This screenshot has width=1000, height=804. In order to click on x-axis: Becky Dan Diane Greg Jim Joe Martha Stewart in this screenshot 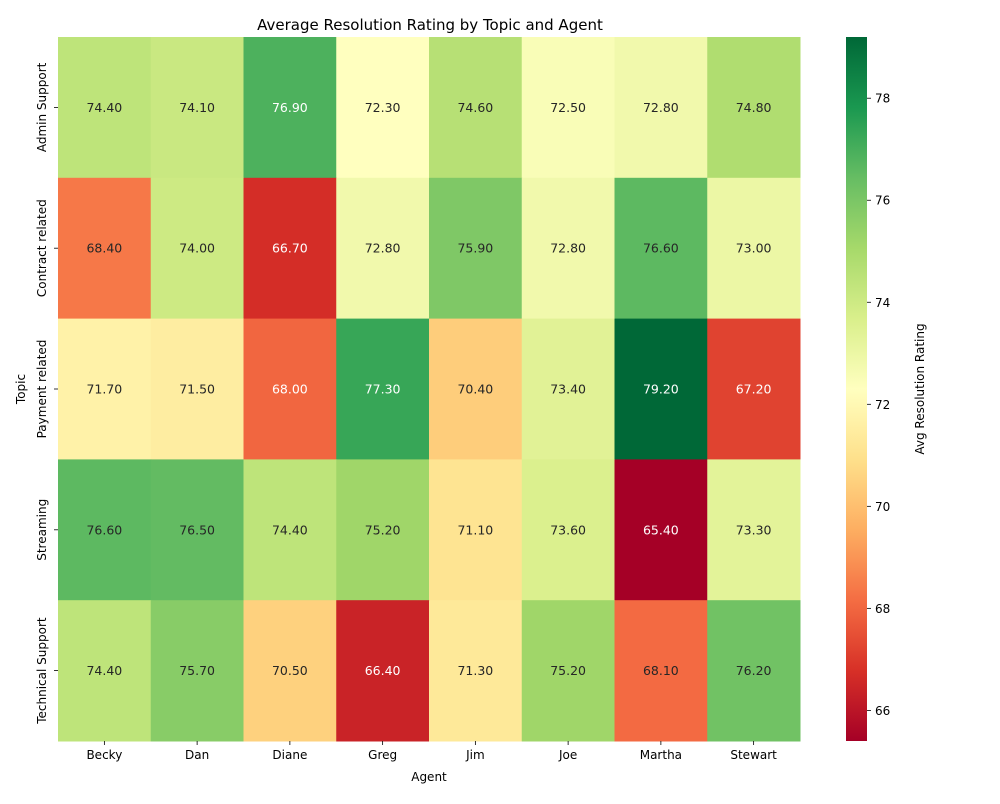, I will do `click(431, 751)`.